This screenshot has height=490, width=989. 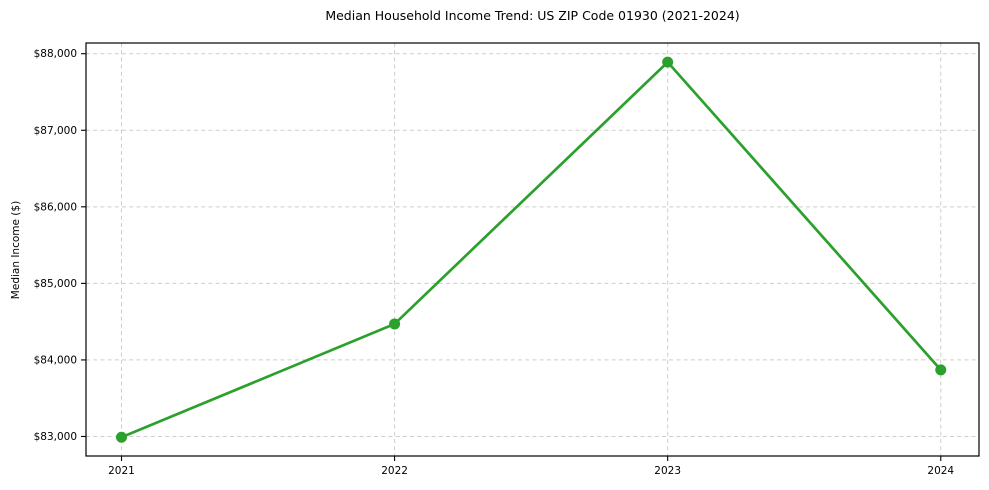 I want to click on data-point-2022, so click(x=395, y=324).